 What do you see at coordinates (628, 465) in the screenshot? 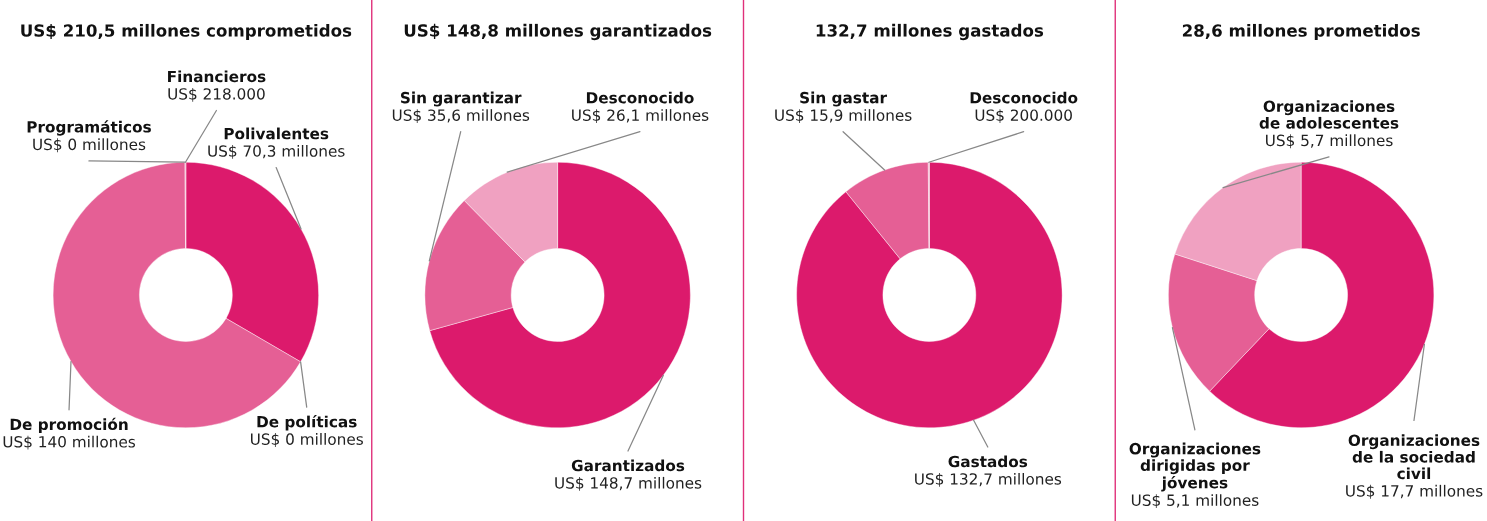
I see `slice-label: Garantizados` at bounding box center [628, 465].